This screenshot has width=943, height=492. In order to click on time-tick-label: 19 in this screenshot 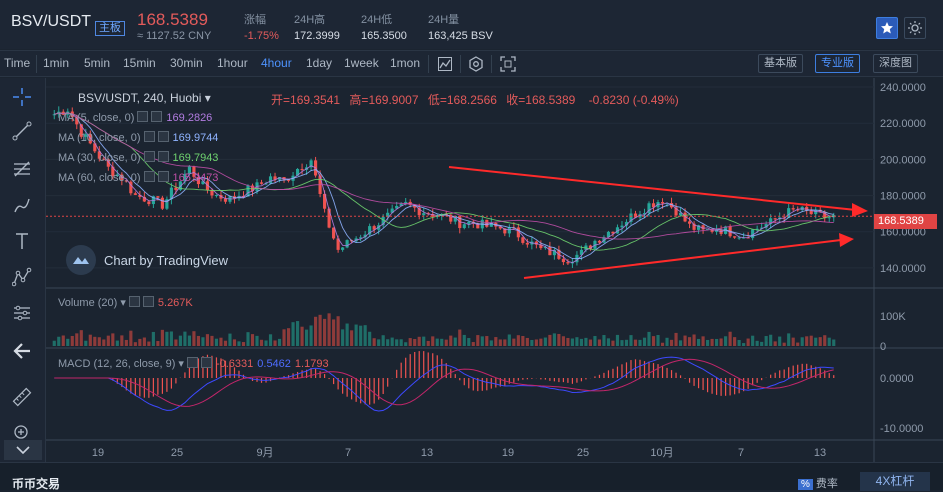, I will do `click(508, 453)`.